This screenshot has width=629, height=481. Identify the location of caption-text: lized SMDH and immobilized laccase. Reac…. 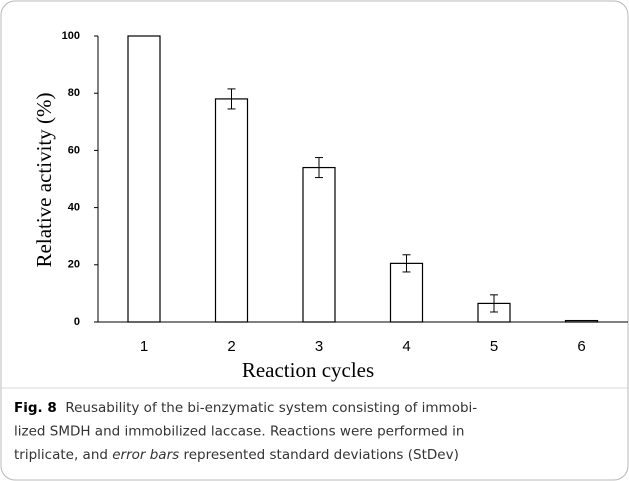
(239, 432).